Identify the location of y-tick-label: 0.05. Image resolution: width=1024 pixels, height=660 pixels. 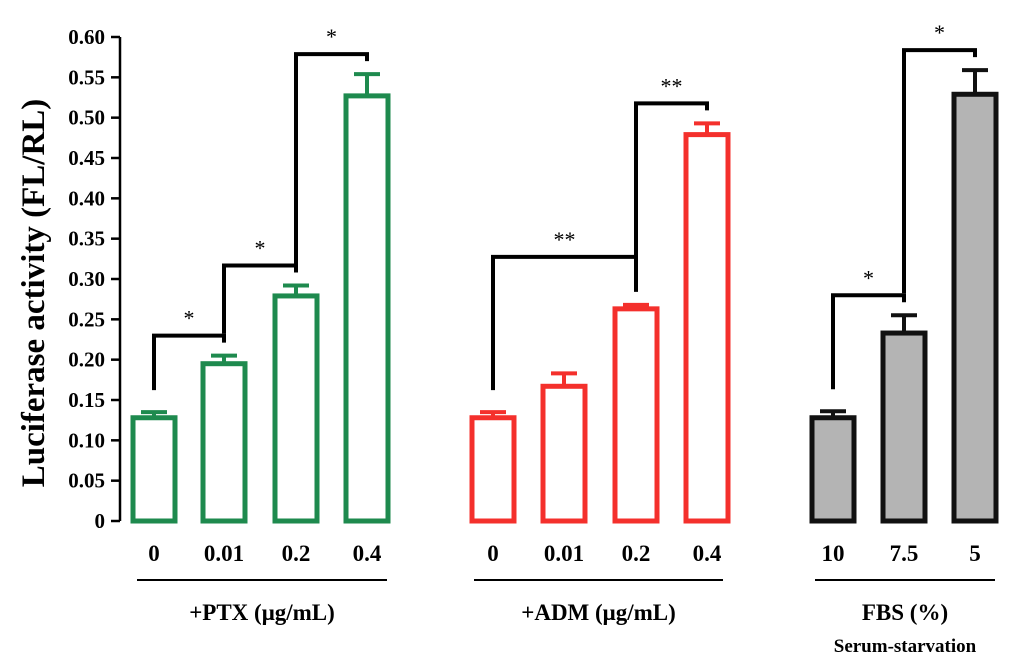
(86, 481).